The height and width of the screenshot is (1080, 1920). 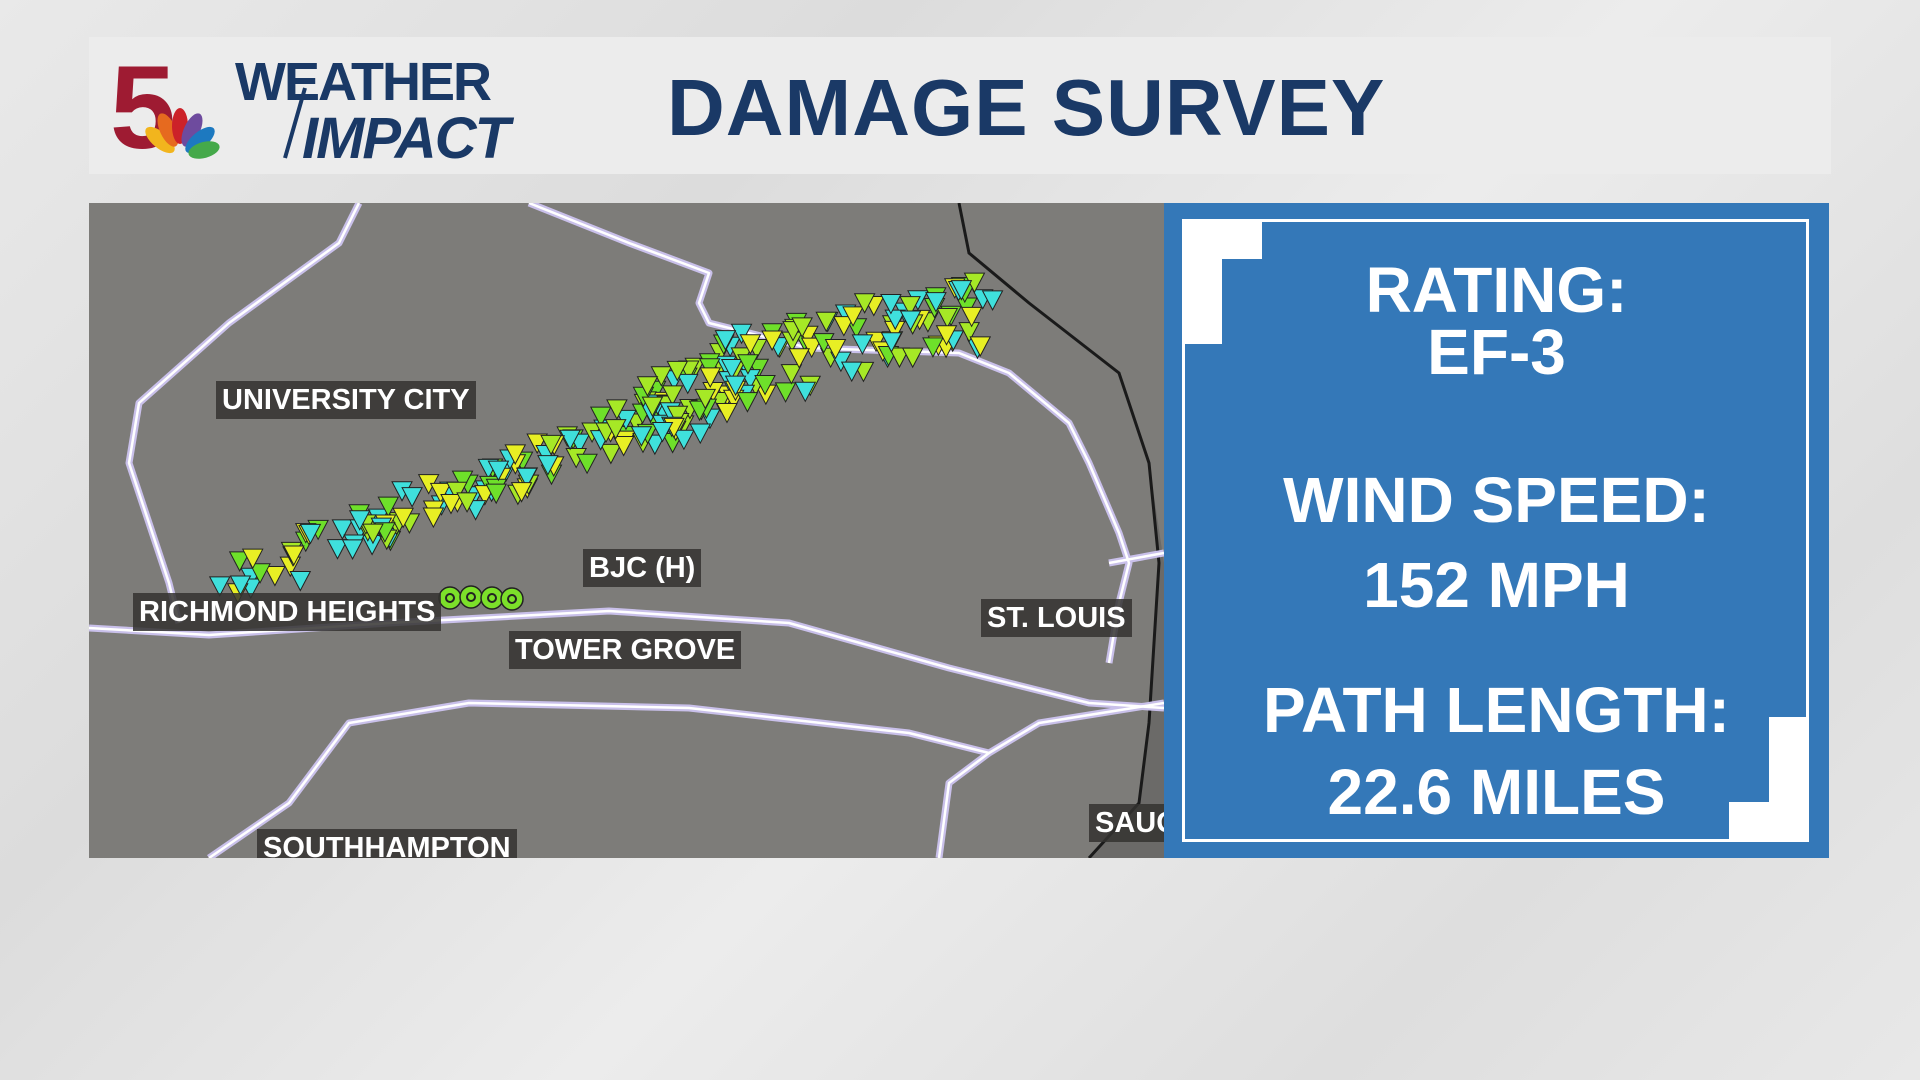 I want to click on map-label: RICHMOND HEIGHTS, so click(x=287, y=612).